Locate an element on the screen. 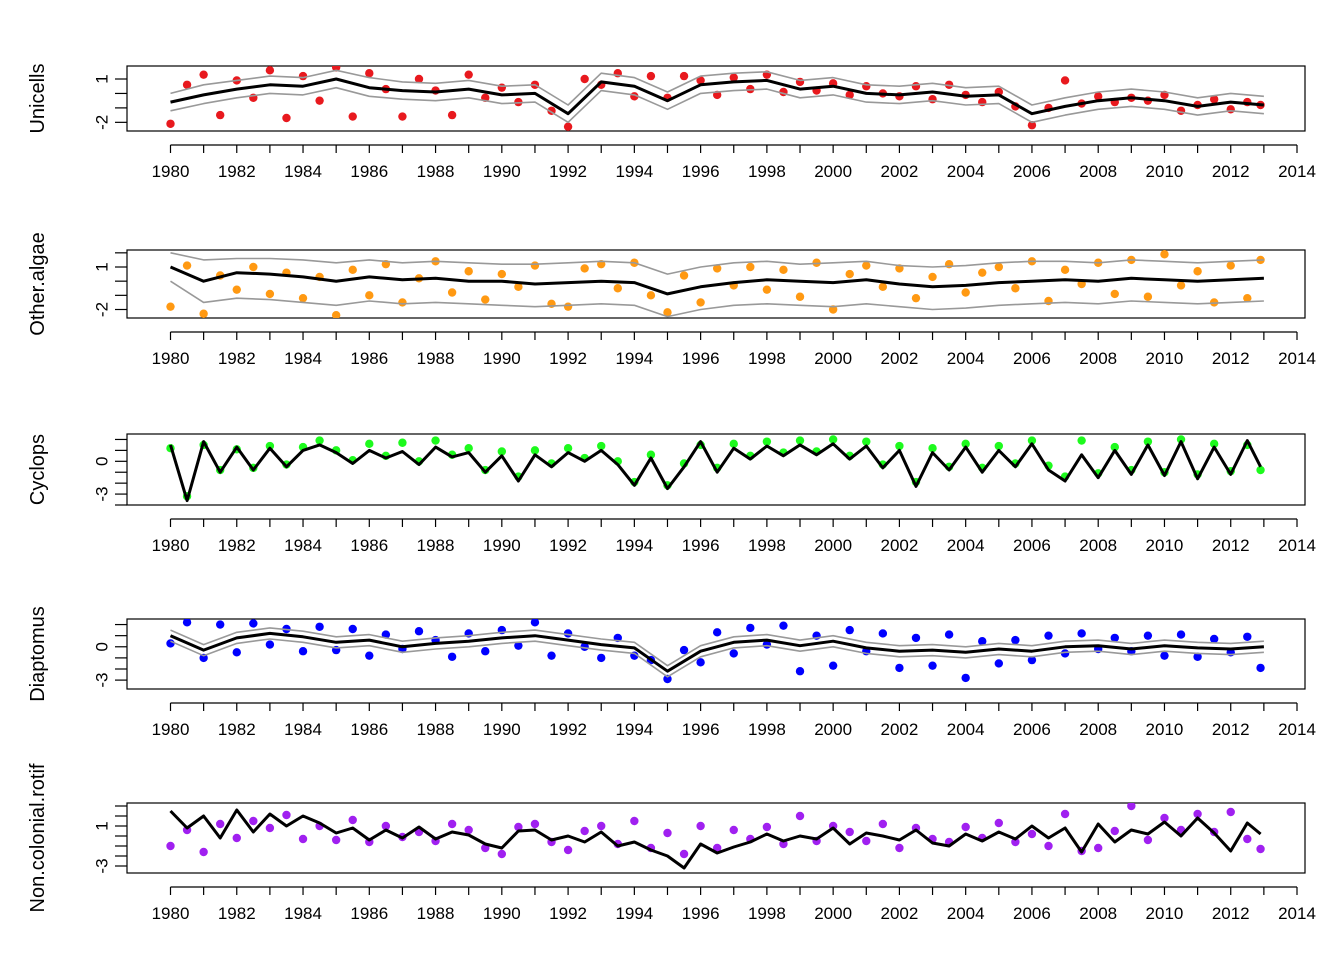 The width and height of the screenshot is (1344, 960). x-tick-label: 2014 is located at coordinates (1297, 171).